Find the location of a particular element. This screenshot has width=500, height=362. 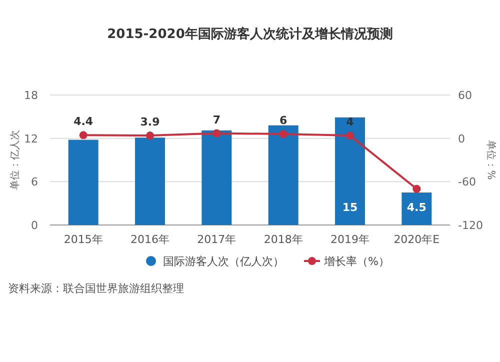

legend-label: 国际游客人次（亿人次） is located at coordinates (223, 261).